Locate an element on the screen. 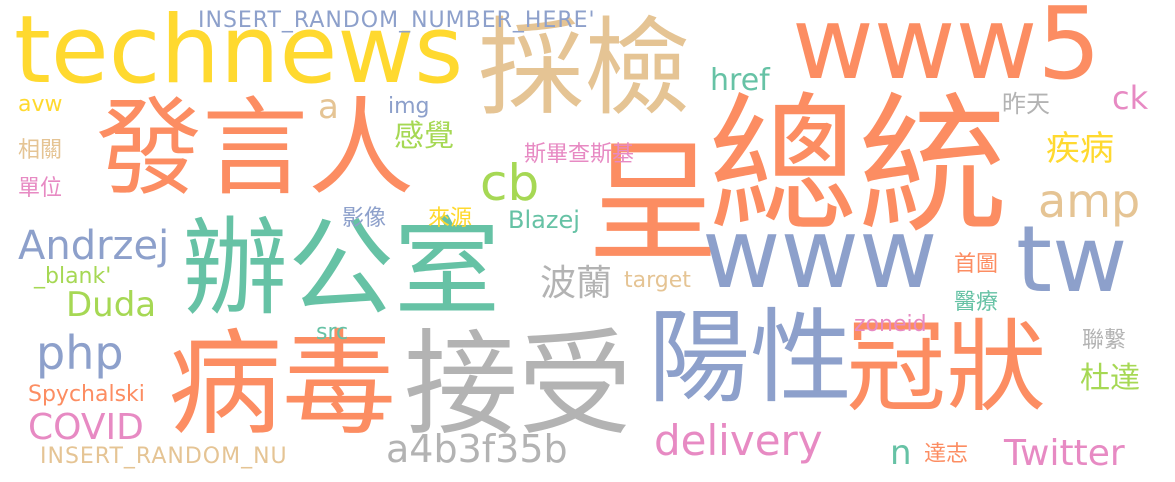 The width and height of the screenshot is (1175, 482). word-duda: Duda is located at coordinates (111, 305).